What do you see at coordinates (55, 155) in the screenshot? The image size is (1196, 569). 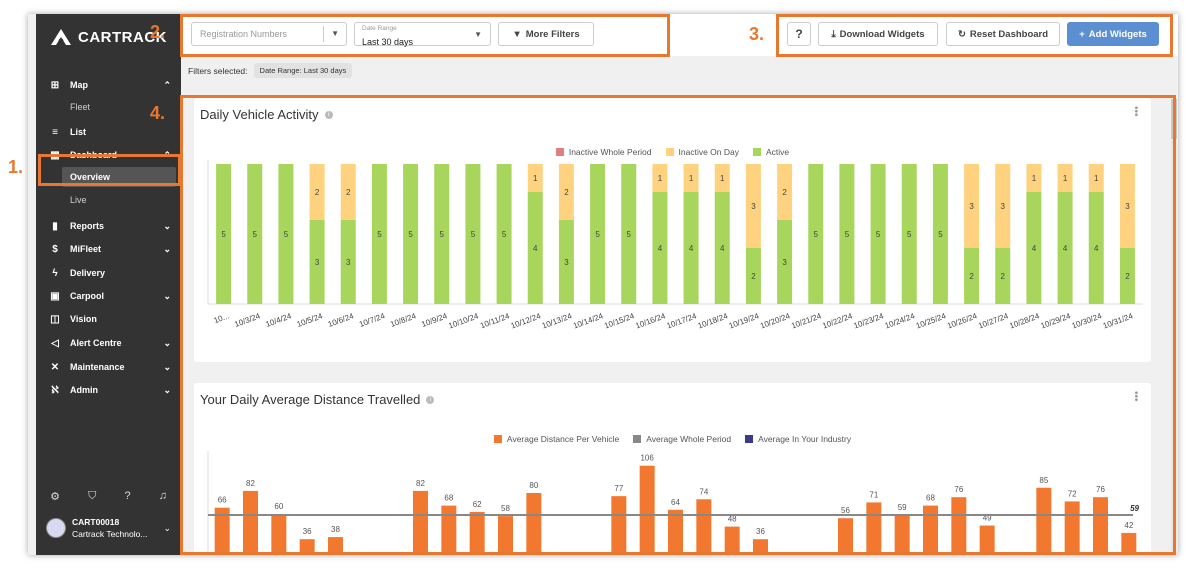 I see `dashboard-icon: ▦` at bounding box center [55, 155].